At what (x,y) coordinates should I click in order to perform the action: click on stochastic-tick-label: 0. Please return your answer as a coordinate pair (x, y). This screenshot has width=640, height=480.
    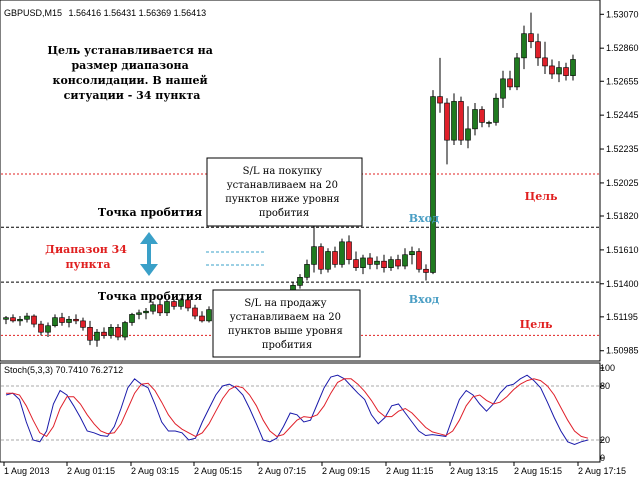
    Looking at the image, I should click on (602, 458).